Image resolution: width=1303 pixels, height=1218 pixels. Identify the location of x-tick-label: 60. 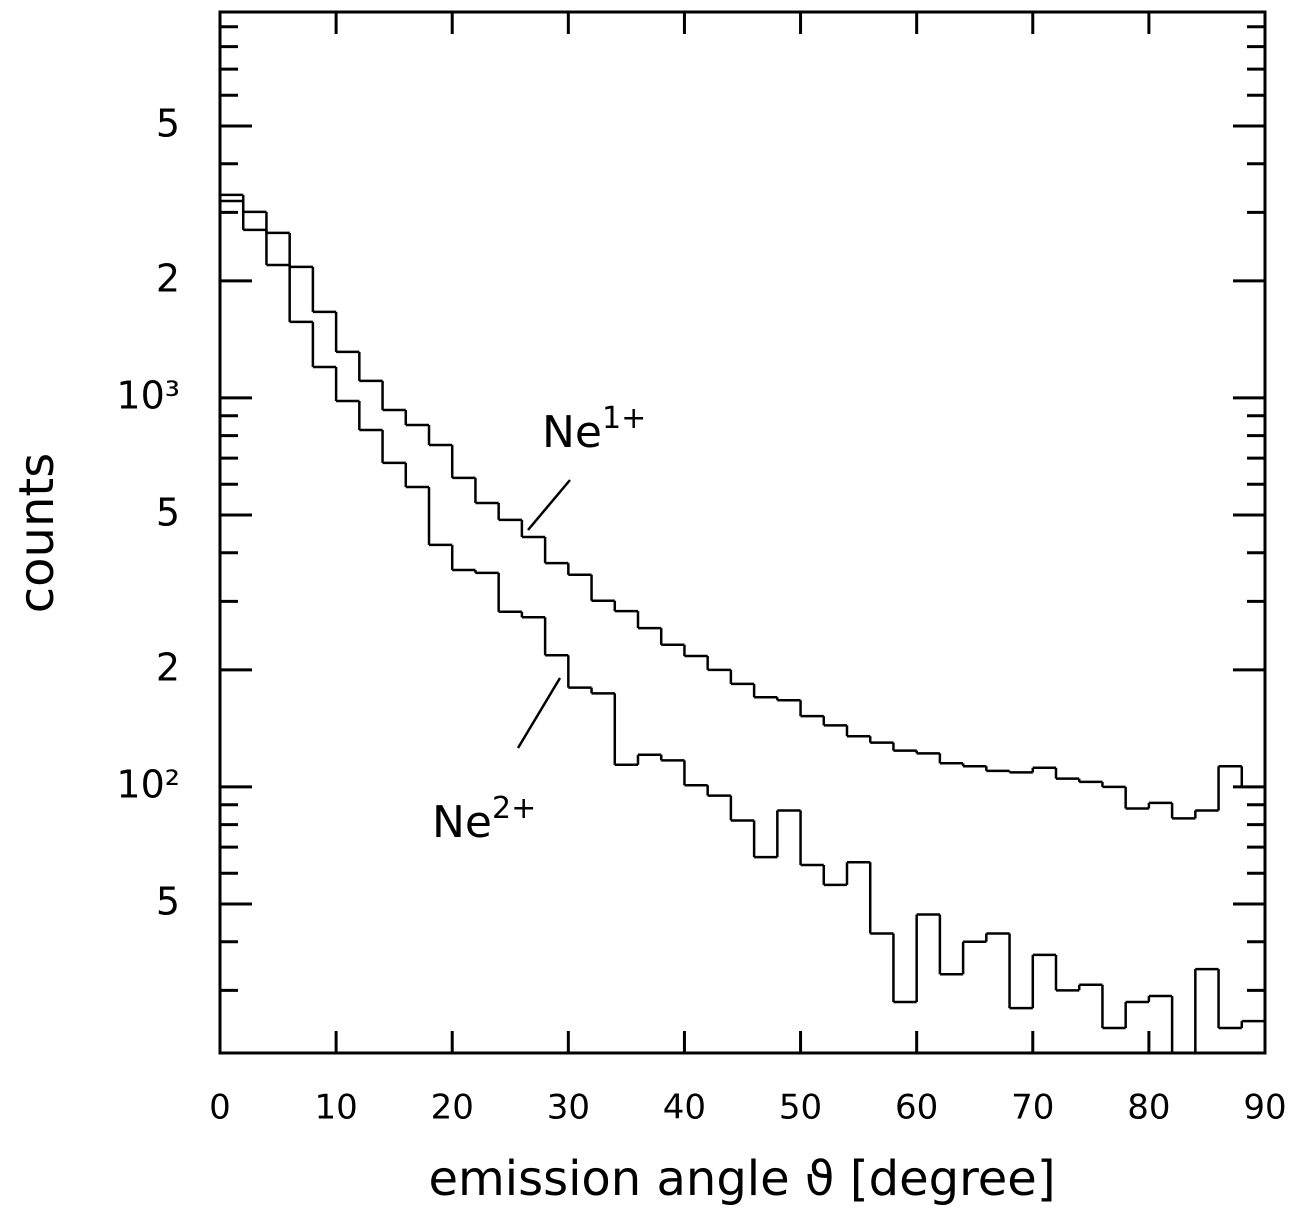
(916, 1108).